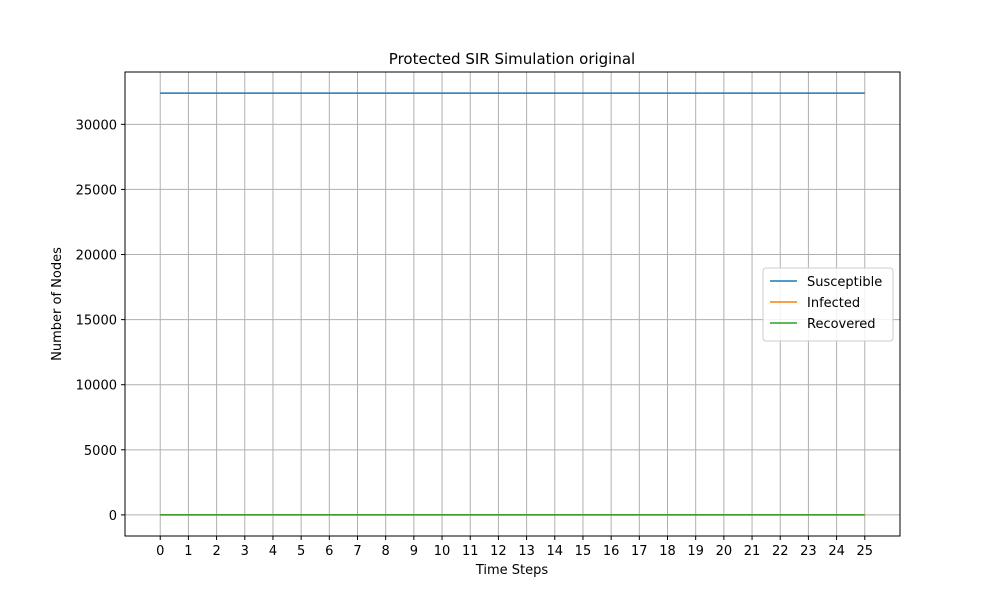 The width and height of the screenshot is (1000, 600). What do you see at coordinates (833, 303) in the screenshot?
I see `legend-label-infected: Infected` at bounding box center [833, 303].